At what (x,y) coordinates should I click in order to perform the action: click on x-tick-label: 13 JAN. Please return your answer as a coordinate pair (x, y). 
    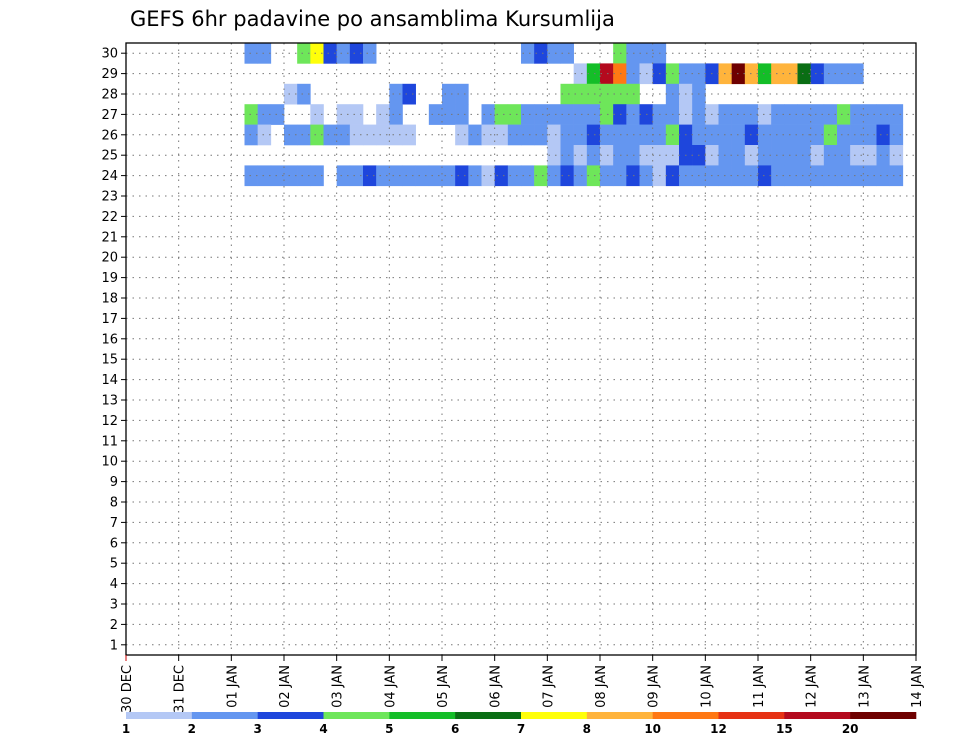
    Looking at the image, I should click on (864, 686).